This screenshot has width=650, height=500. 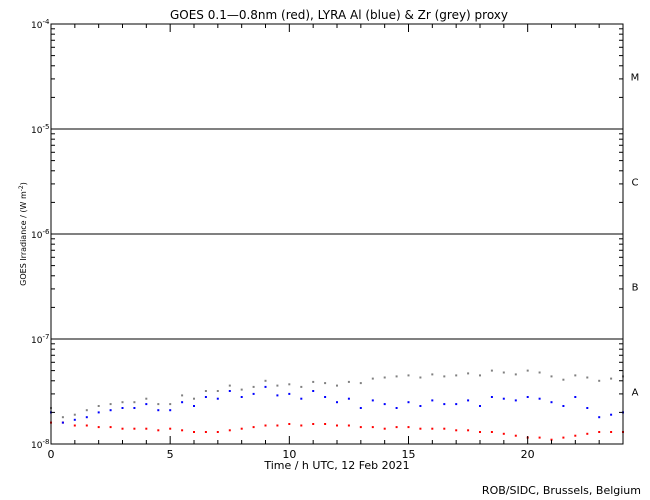 I want to click on y-tick-label: 10⁻⁶, so click(x=40, y=234).